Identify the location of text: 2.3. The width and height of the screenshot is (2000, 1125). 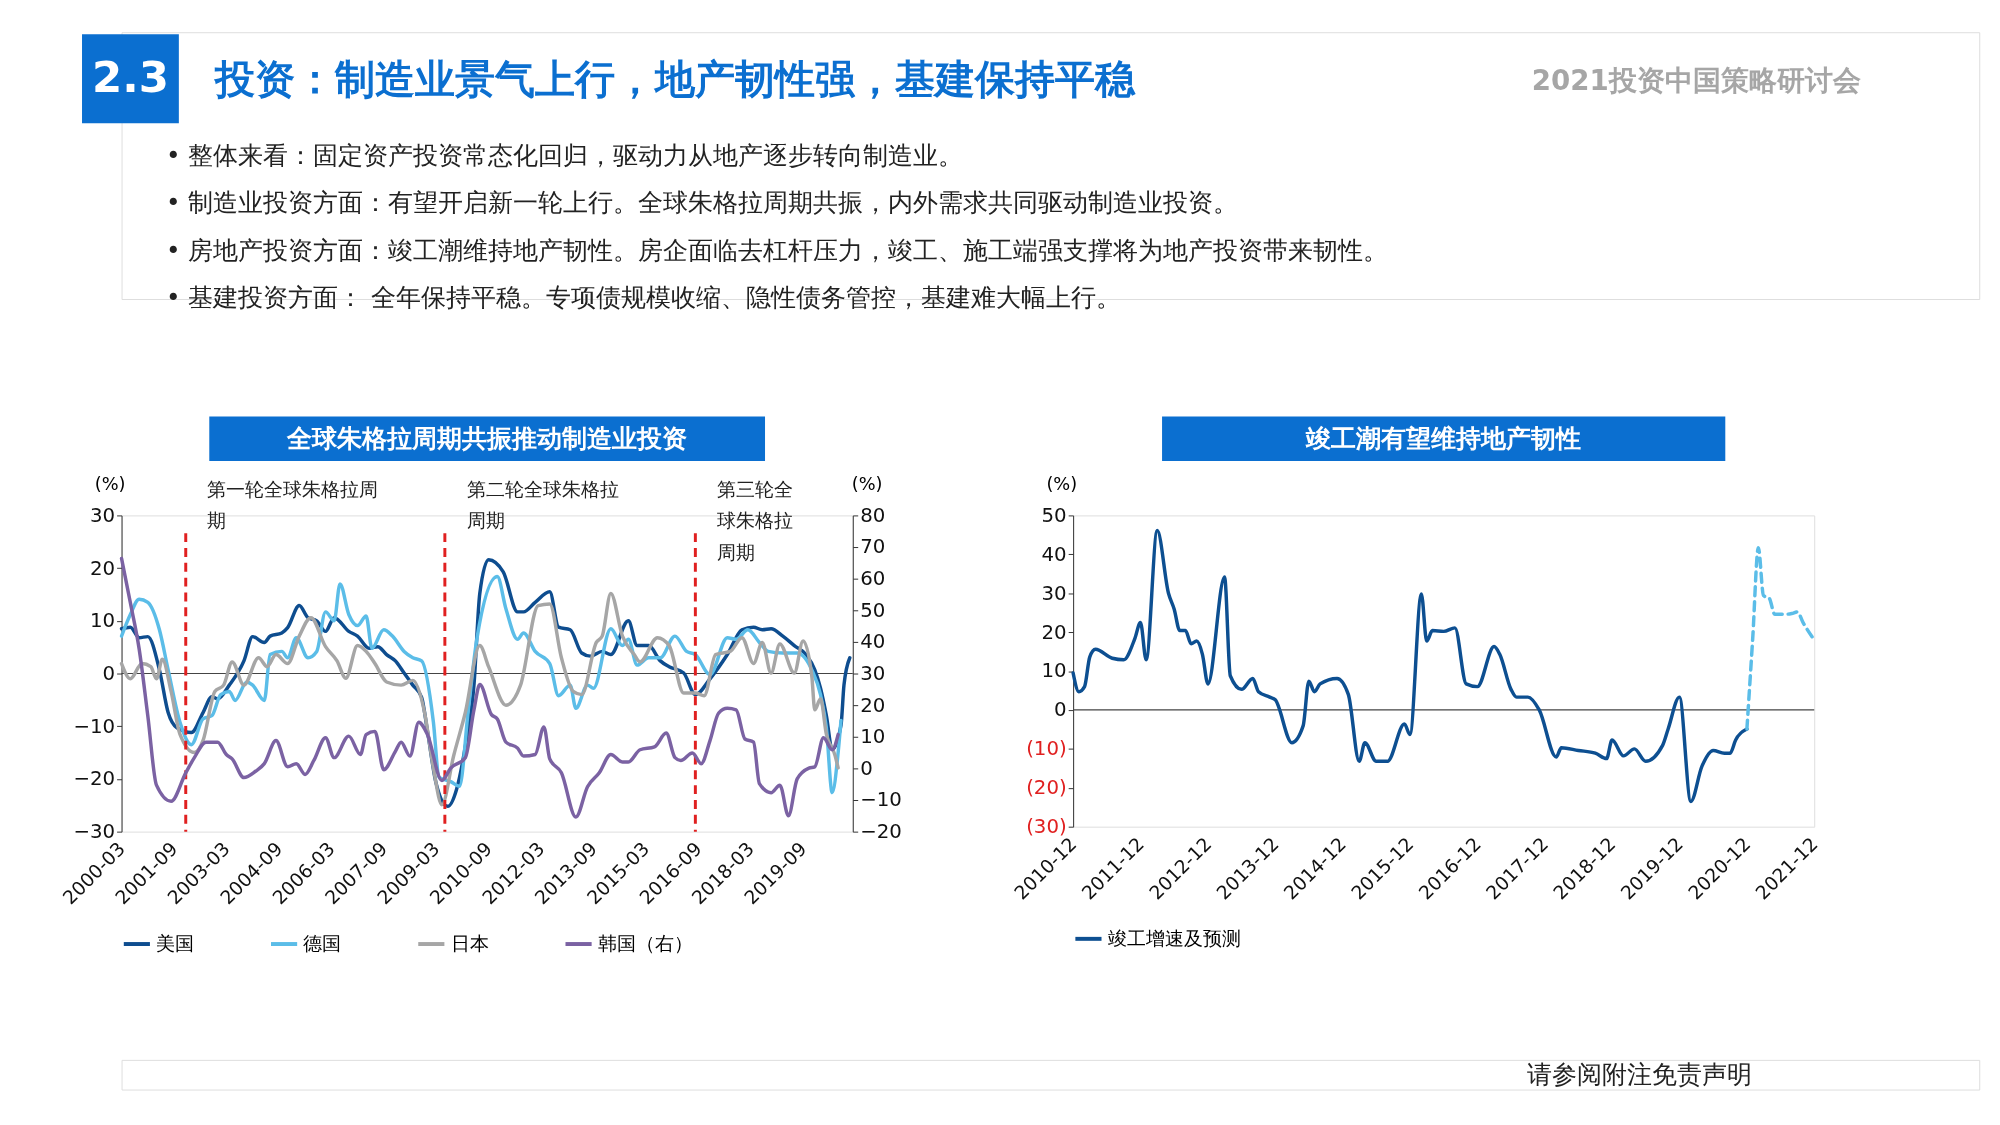
(130, 76).